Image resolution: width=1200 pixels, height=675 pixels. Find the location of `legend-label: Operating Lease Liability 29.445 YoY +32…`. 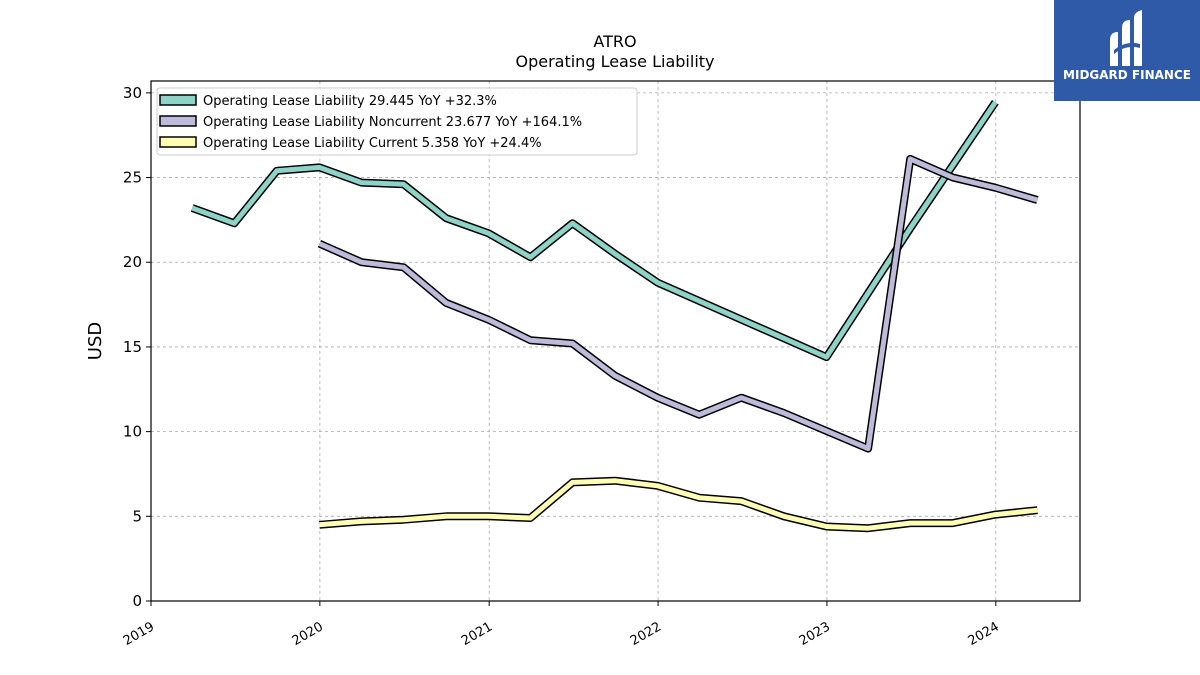

legend-label: Operating Lease Liability 29.445 YoY +32… is located at coordinates (350, 101).